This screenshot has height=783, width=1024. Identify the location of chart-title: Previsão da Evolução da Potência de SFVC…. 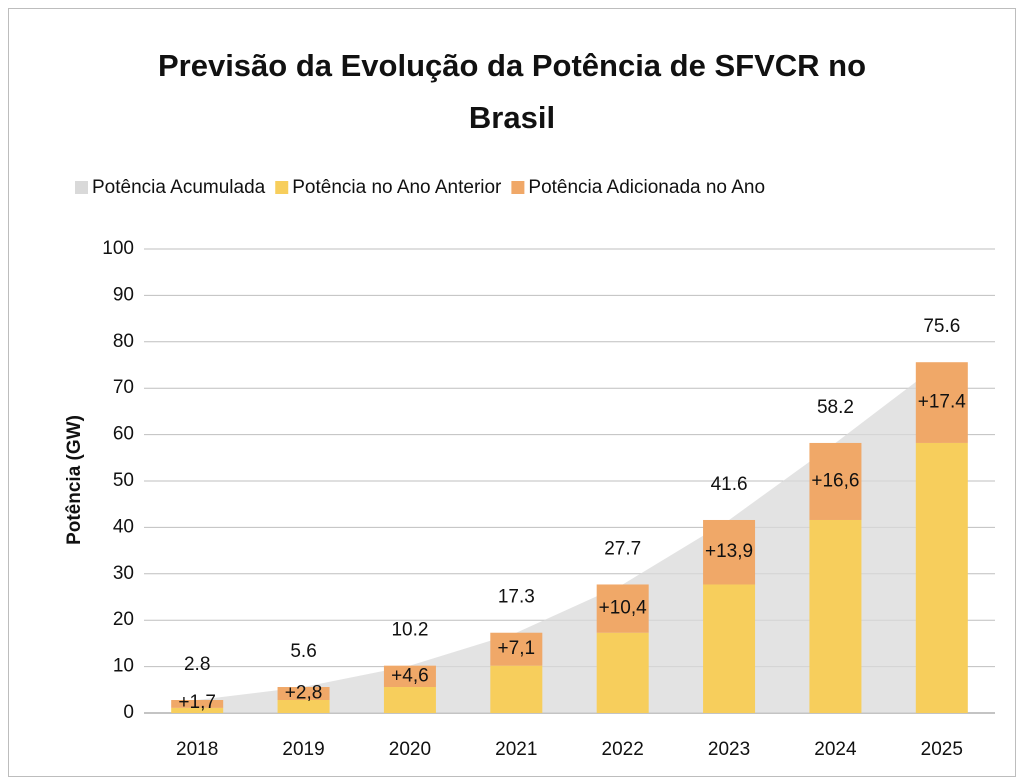
(512, 91).